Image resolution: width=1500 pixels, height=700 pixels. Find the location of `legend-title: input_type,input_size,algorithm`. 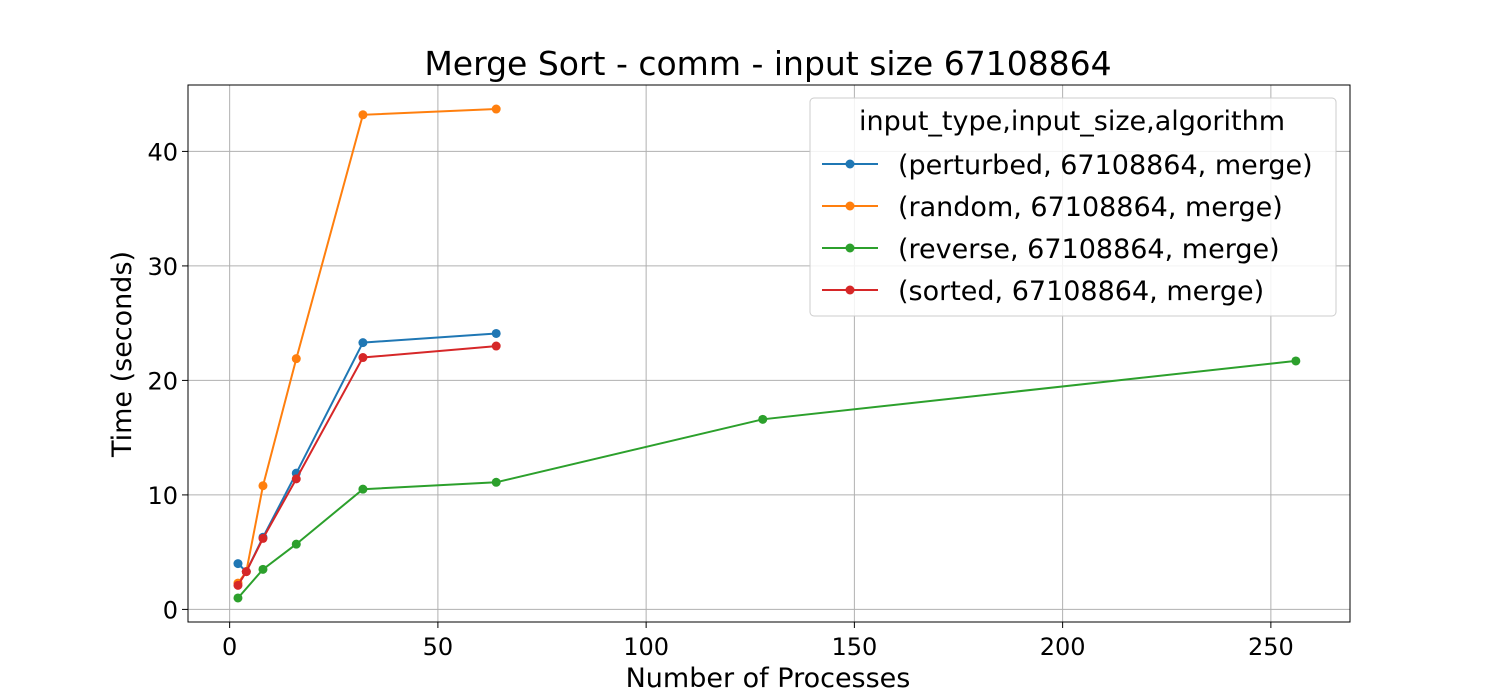

legend-title: input_type,input_size,algorithm is located at coordinates (1072, 121).